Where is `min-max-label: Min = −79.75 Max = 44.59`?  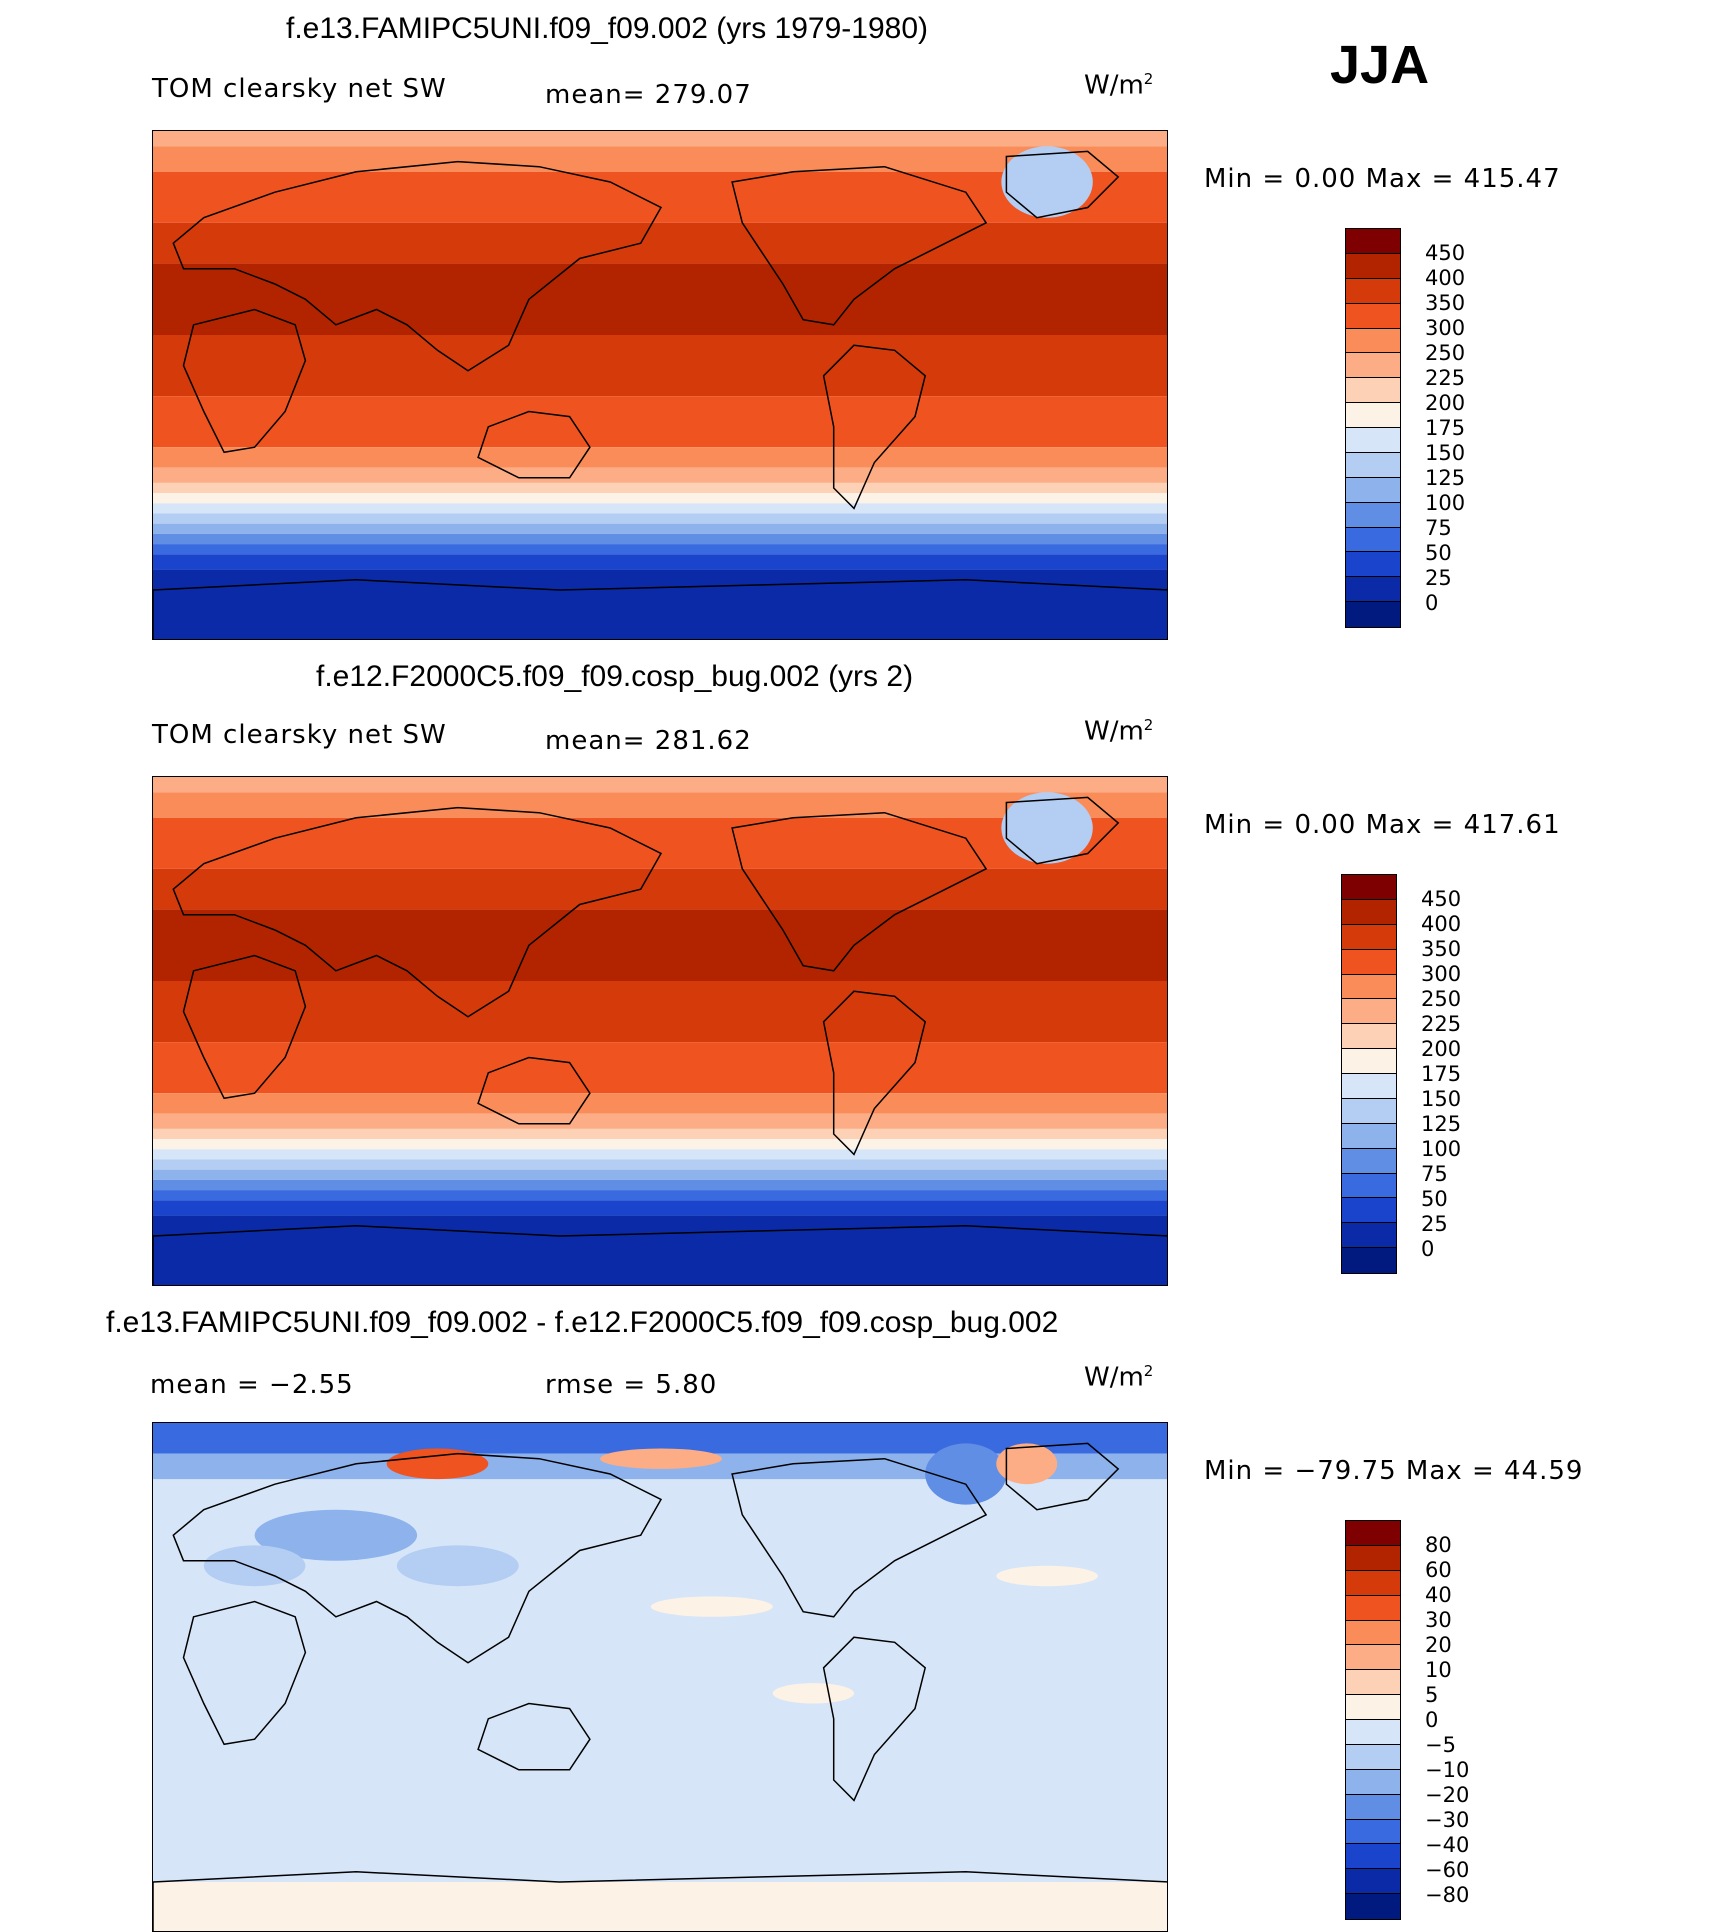 min-max-label: Min = −79.75 Max = 44.59 is located at coordinates (1394, 1471).